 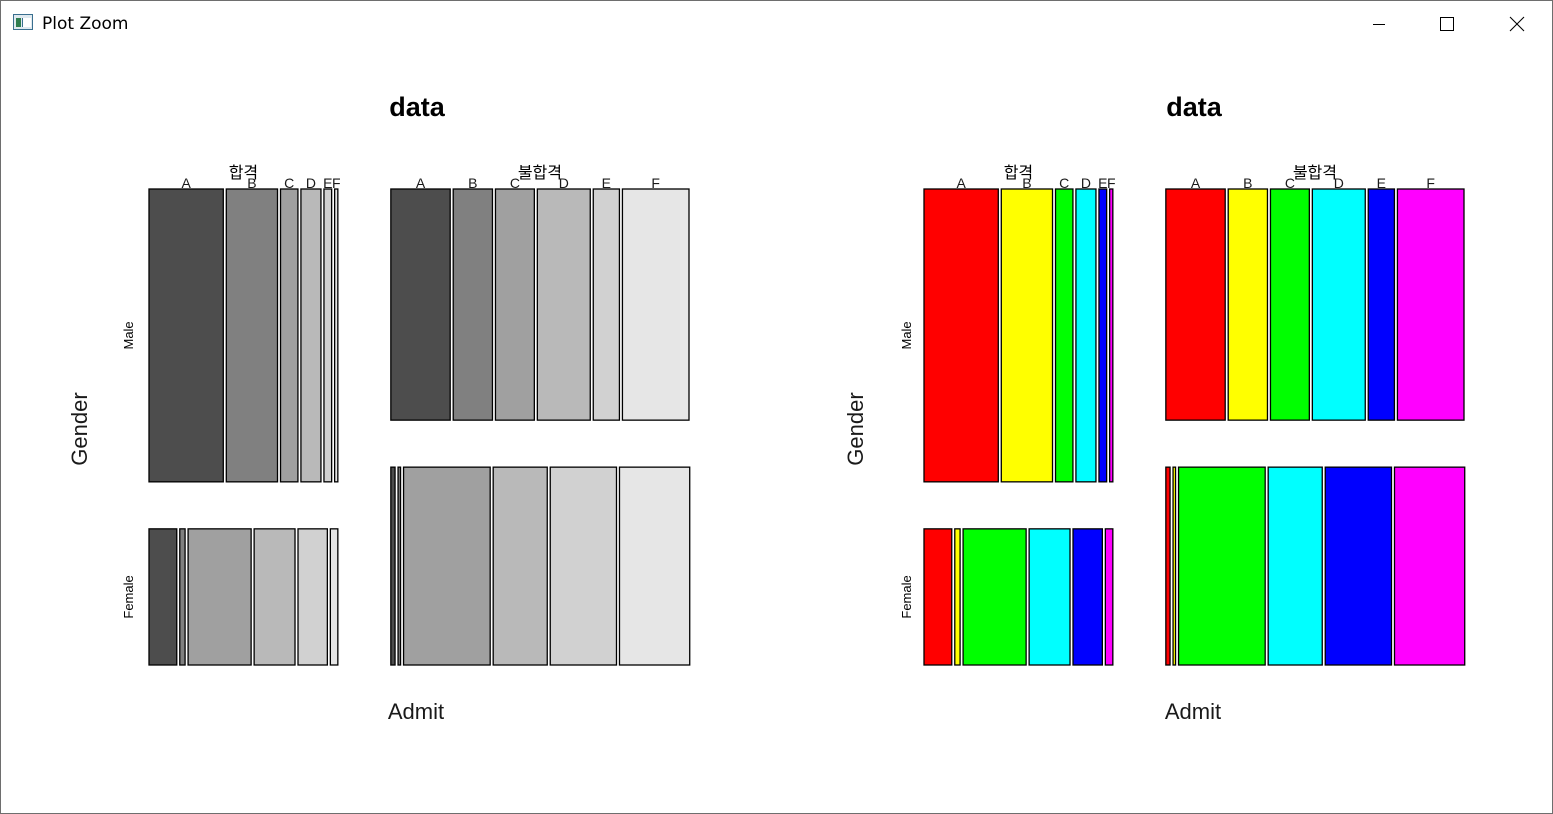 I want to click on maximize-button, so click(x=1447, y=24).